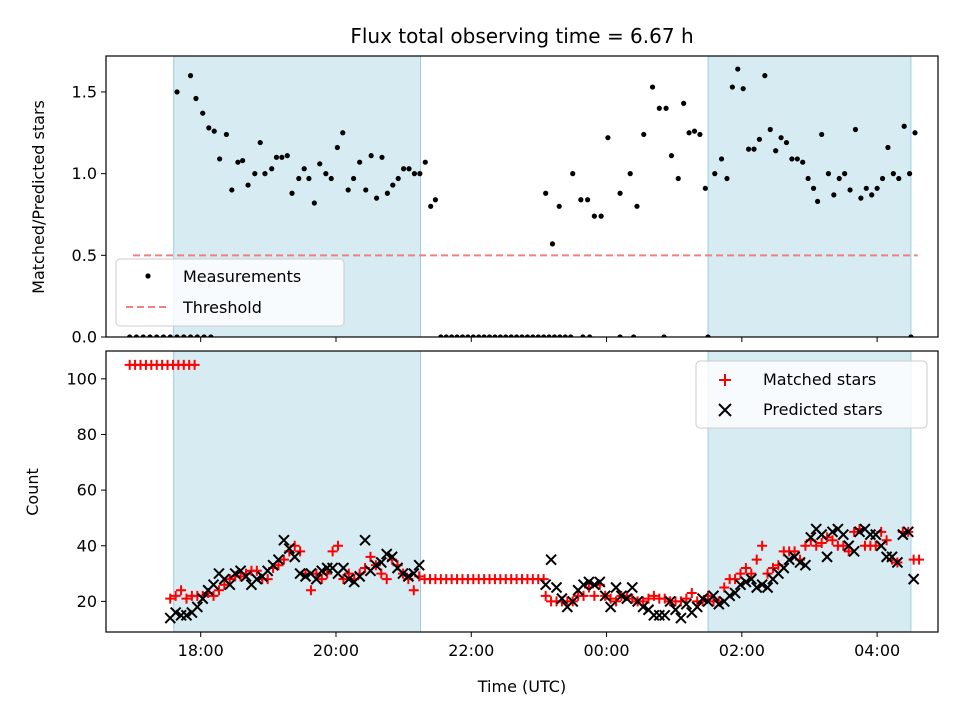 The image size is (960, 720). I want to click on series-predicted-stars, so click(542, 573).